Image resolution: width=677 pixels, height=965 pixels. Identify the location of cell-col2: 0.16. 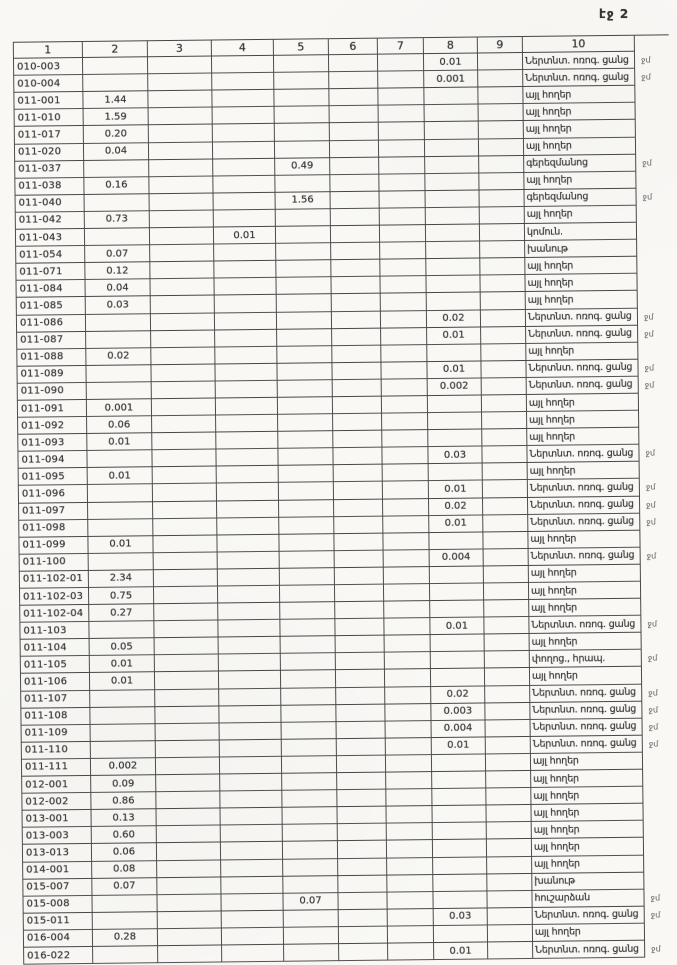
(116, 185).